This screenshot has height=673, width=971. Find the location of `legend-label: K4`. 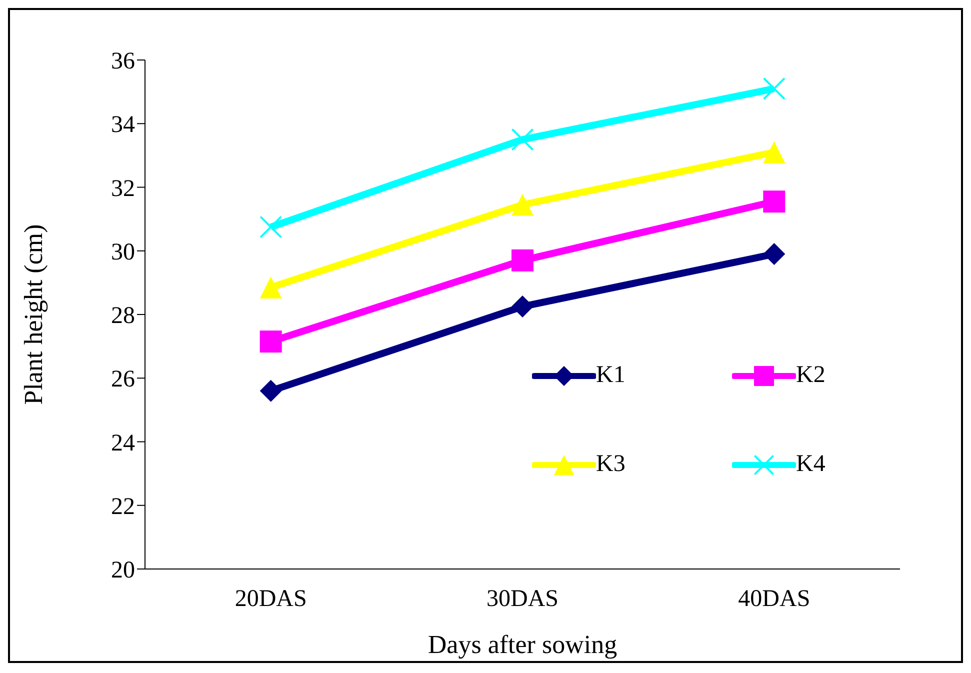

legend-label: K4 is located at coordinates (811, 464).